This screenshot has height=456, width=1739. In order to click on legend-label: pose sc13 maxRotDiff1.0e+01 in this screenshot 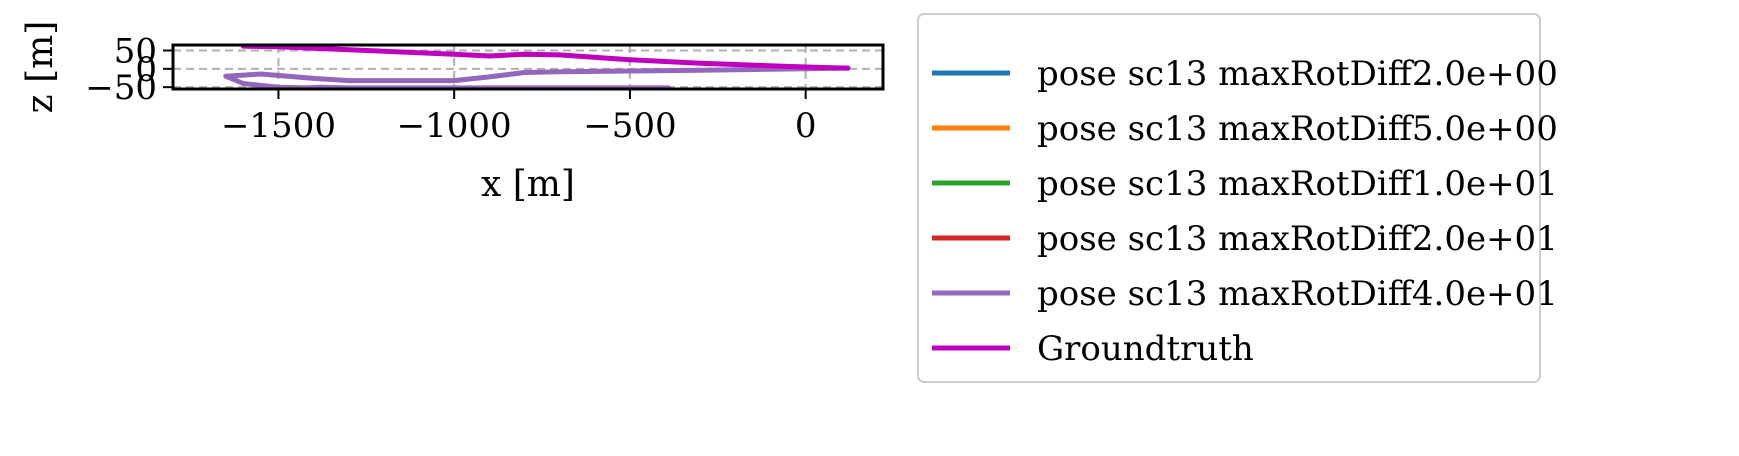, I will do `click(1297, 184)`.